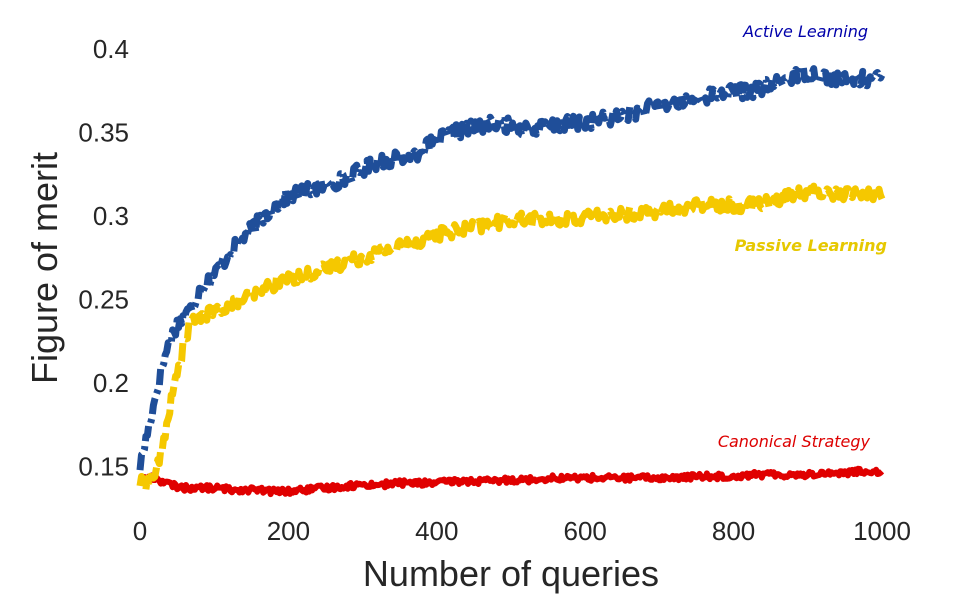 The height and width of the screenshot is (609, 961). I want to click on series-line-canonical-strategy, so click(511, 481).